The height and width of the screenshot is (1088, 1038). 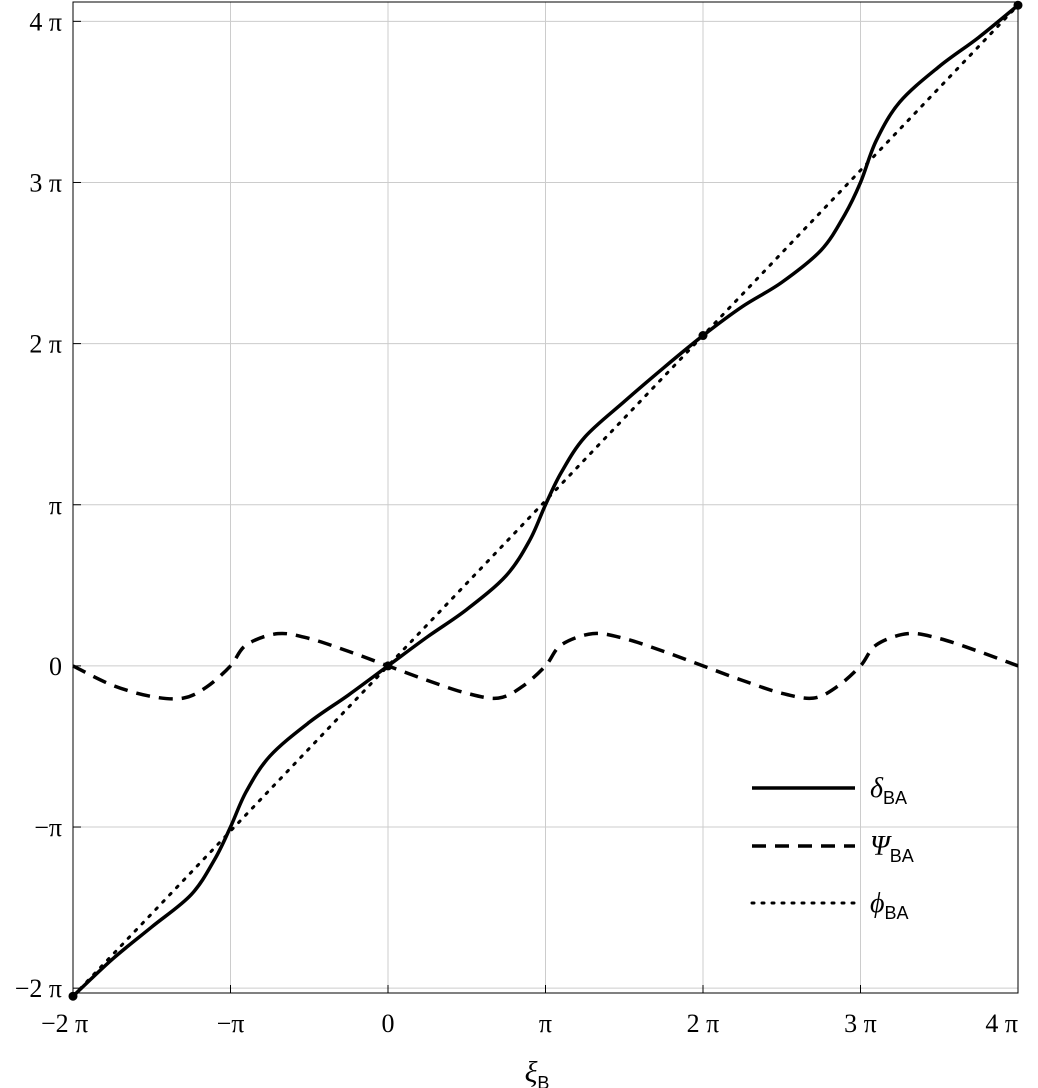 What do you see at coordinates (45, 182) in the screenshot?
I see `y-tick-label: 3 π` at bounding box center [45, 182].